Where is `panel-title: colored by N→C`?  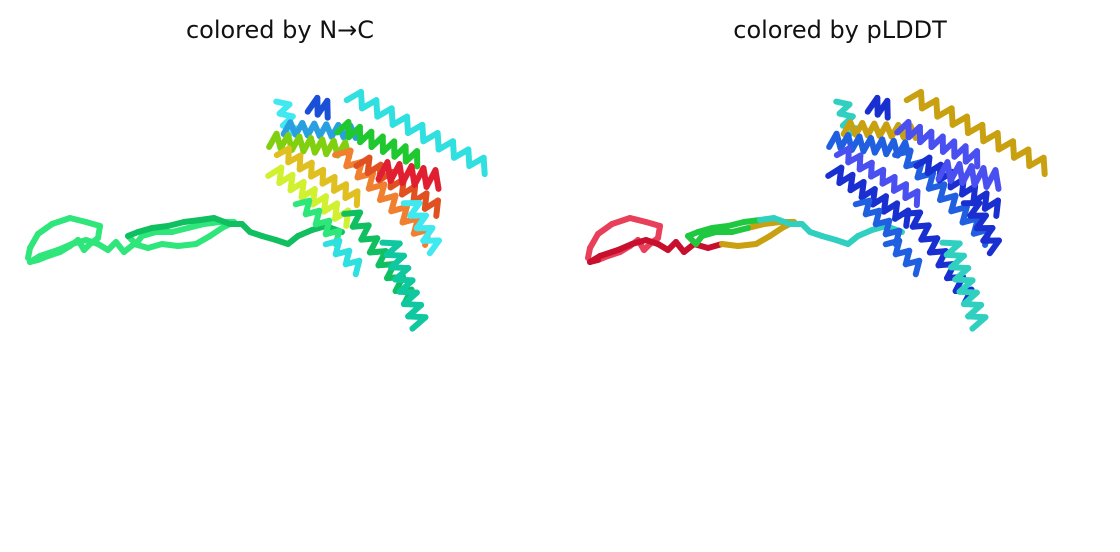
panel-title: colored by N→C is located at coordinates (280, 30).